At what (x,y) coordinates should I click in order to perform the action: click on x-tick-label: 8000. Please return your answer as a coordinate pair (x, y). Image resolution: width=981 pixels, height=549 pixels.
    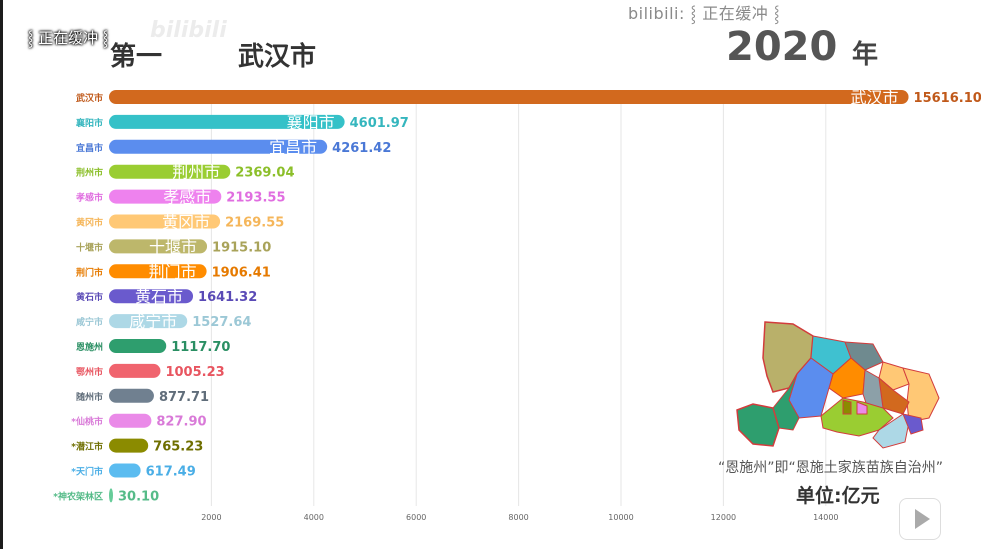
    Looking at the image, I should click on (518, 517).